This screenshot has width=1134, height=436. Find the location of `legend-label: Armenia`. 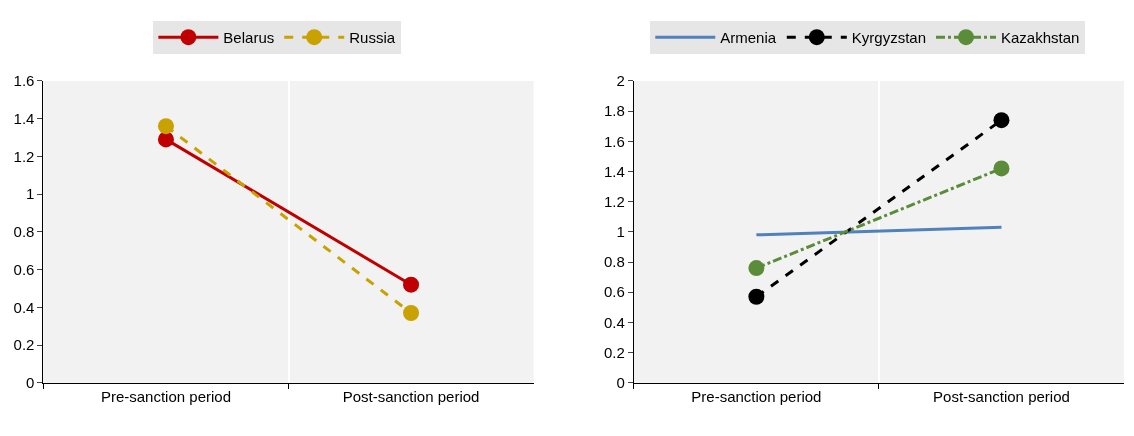

legend-label: Armenia is located at coordinates (748, 38).